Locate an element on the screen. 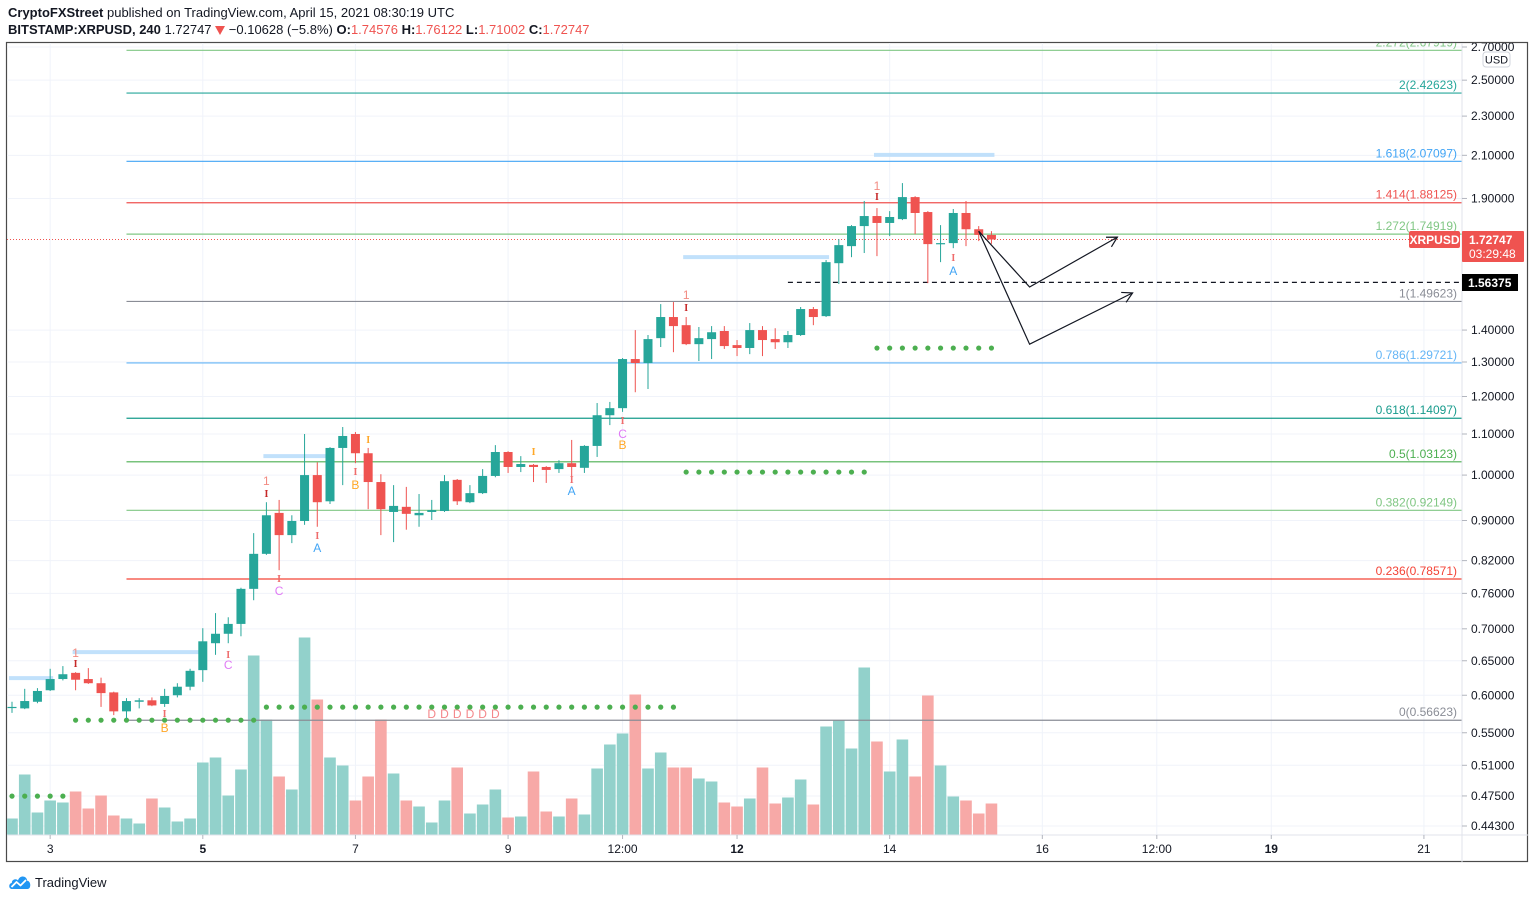  publisher-name: CryptoFXStreet is located at coordinates (56, 12).